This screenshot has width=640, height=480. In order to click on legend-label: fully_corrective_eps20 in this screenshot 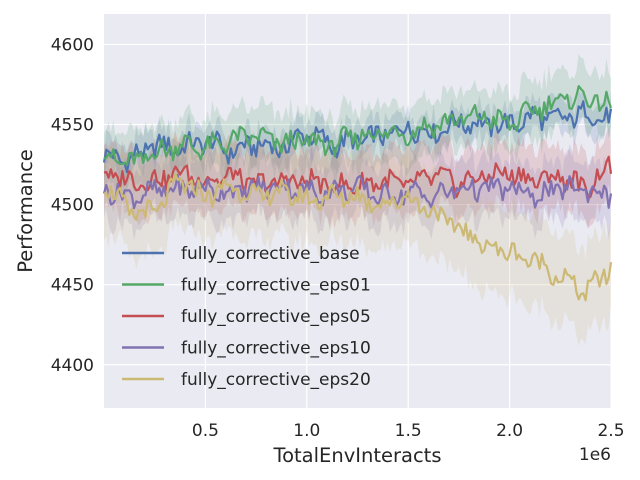, I will do `click(276, 380)`.